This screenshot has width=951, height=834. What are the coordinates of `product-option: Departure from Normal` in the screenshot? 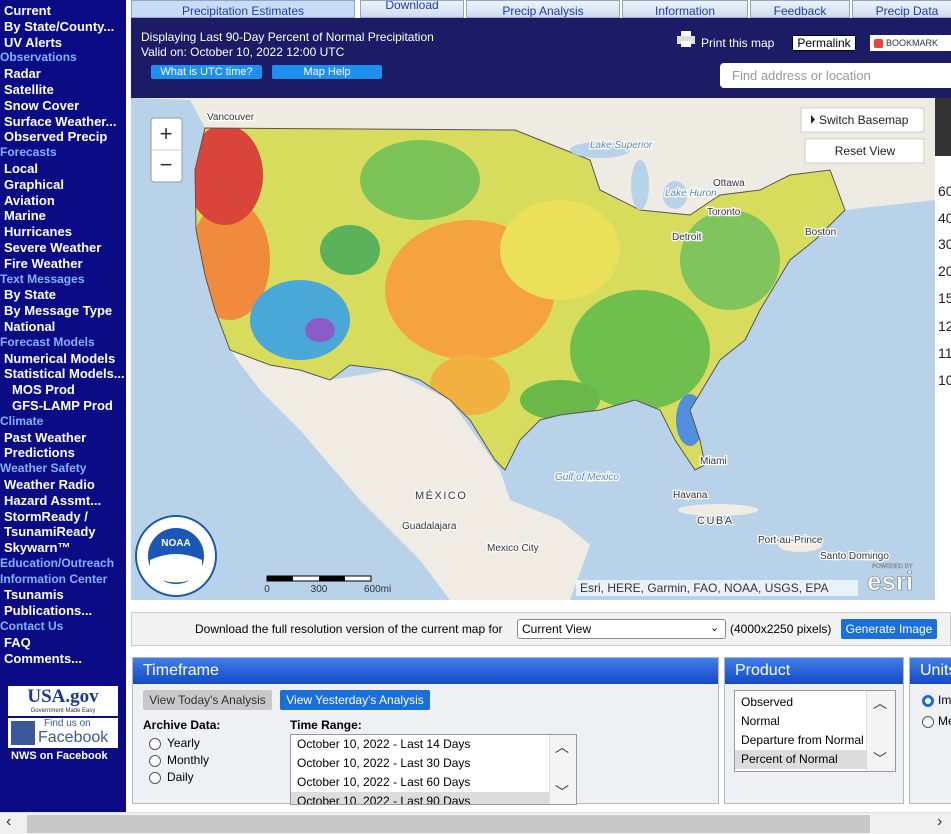 It's located at (802, 740).